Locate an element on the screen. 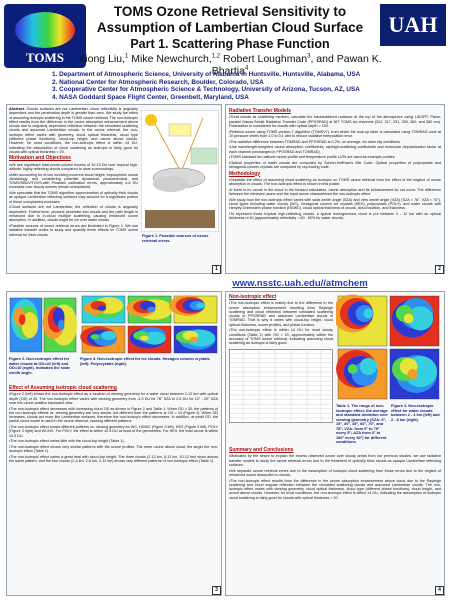  page-number: 3 is located at coordinates (216, 590).